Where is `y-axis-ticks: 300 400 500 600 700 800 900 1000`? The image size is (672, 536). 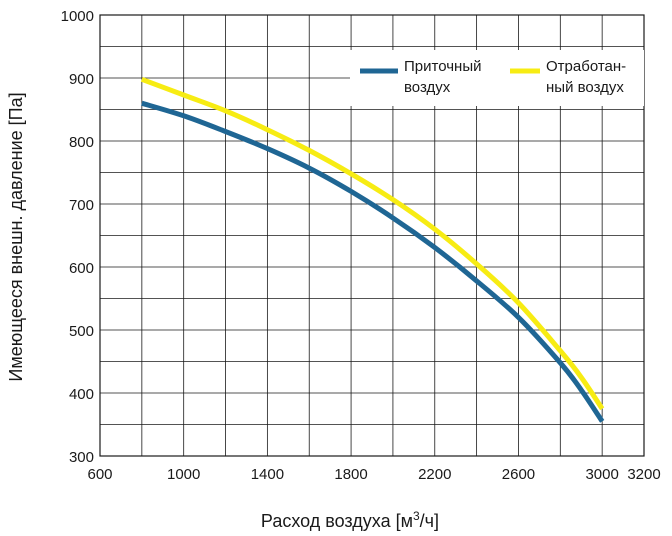 y-axis-ticks: 300 400 500 600 700 800 900 1000 is located at coordinates (77, 237).